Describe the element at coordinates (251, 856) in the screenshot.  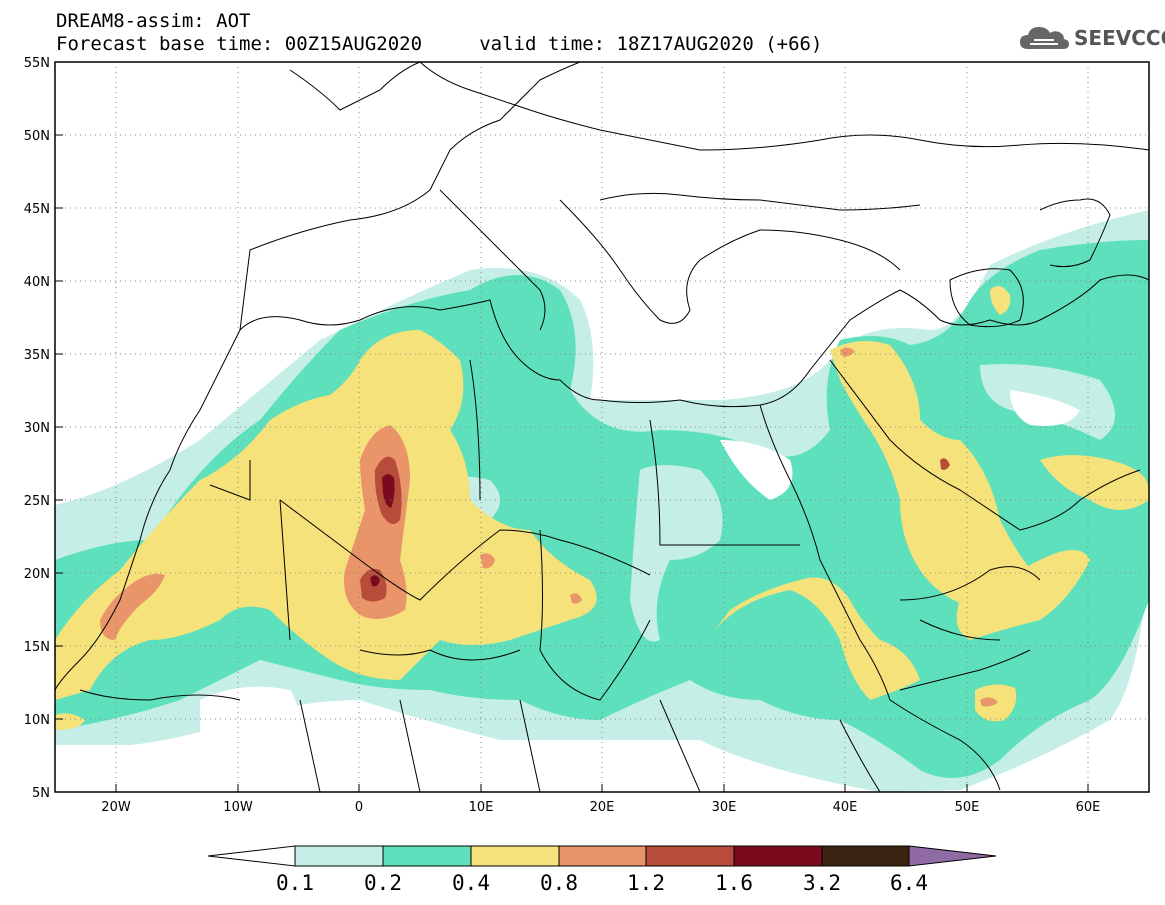
I see `colorbar-extend-low` at that location.